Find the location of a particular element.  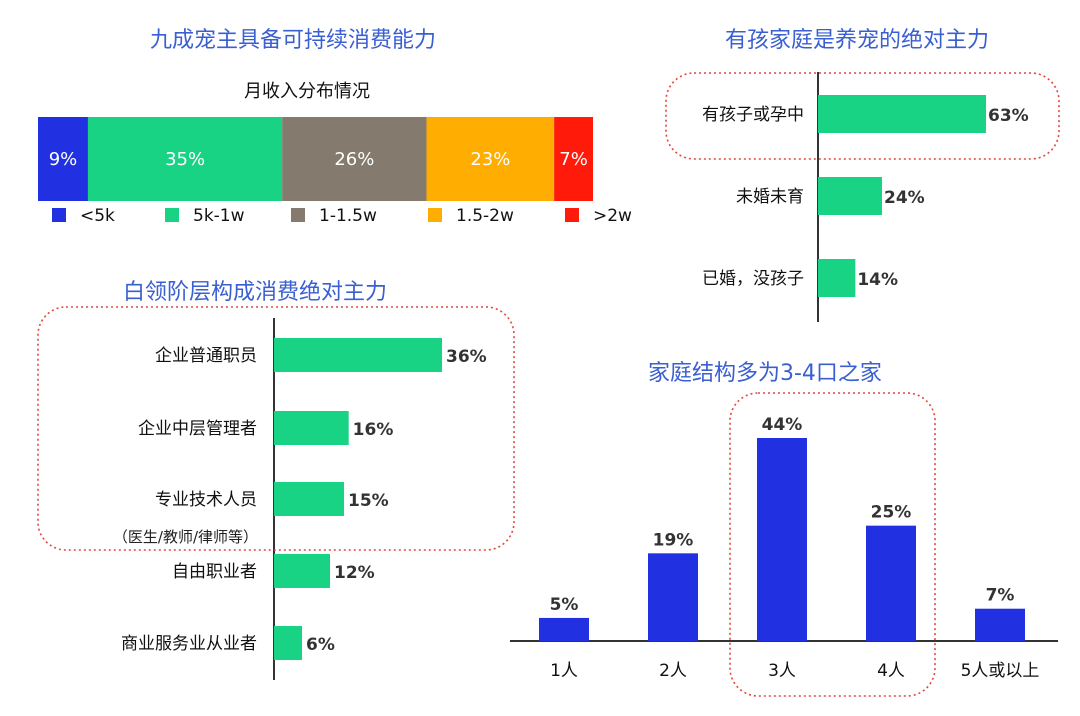

family-value-label: 63% is located at coordinates (1008, 116).